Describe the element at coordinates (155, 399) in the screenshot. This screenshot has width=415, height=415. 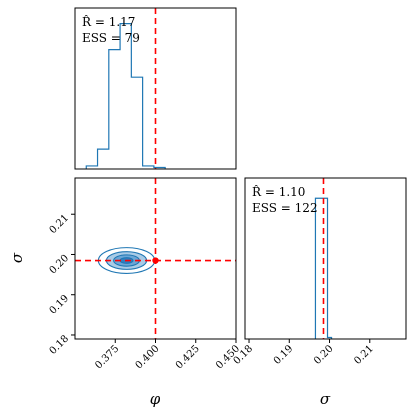
I see `phi-axis-label: φ` at that location.